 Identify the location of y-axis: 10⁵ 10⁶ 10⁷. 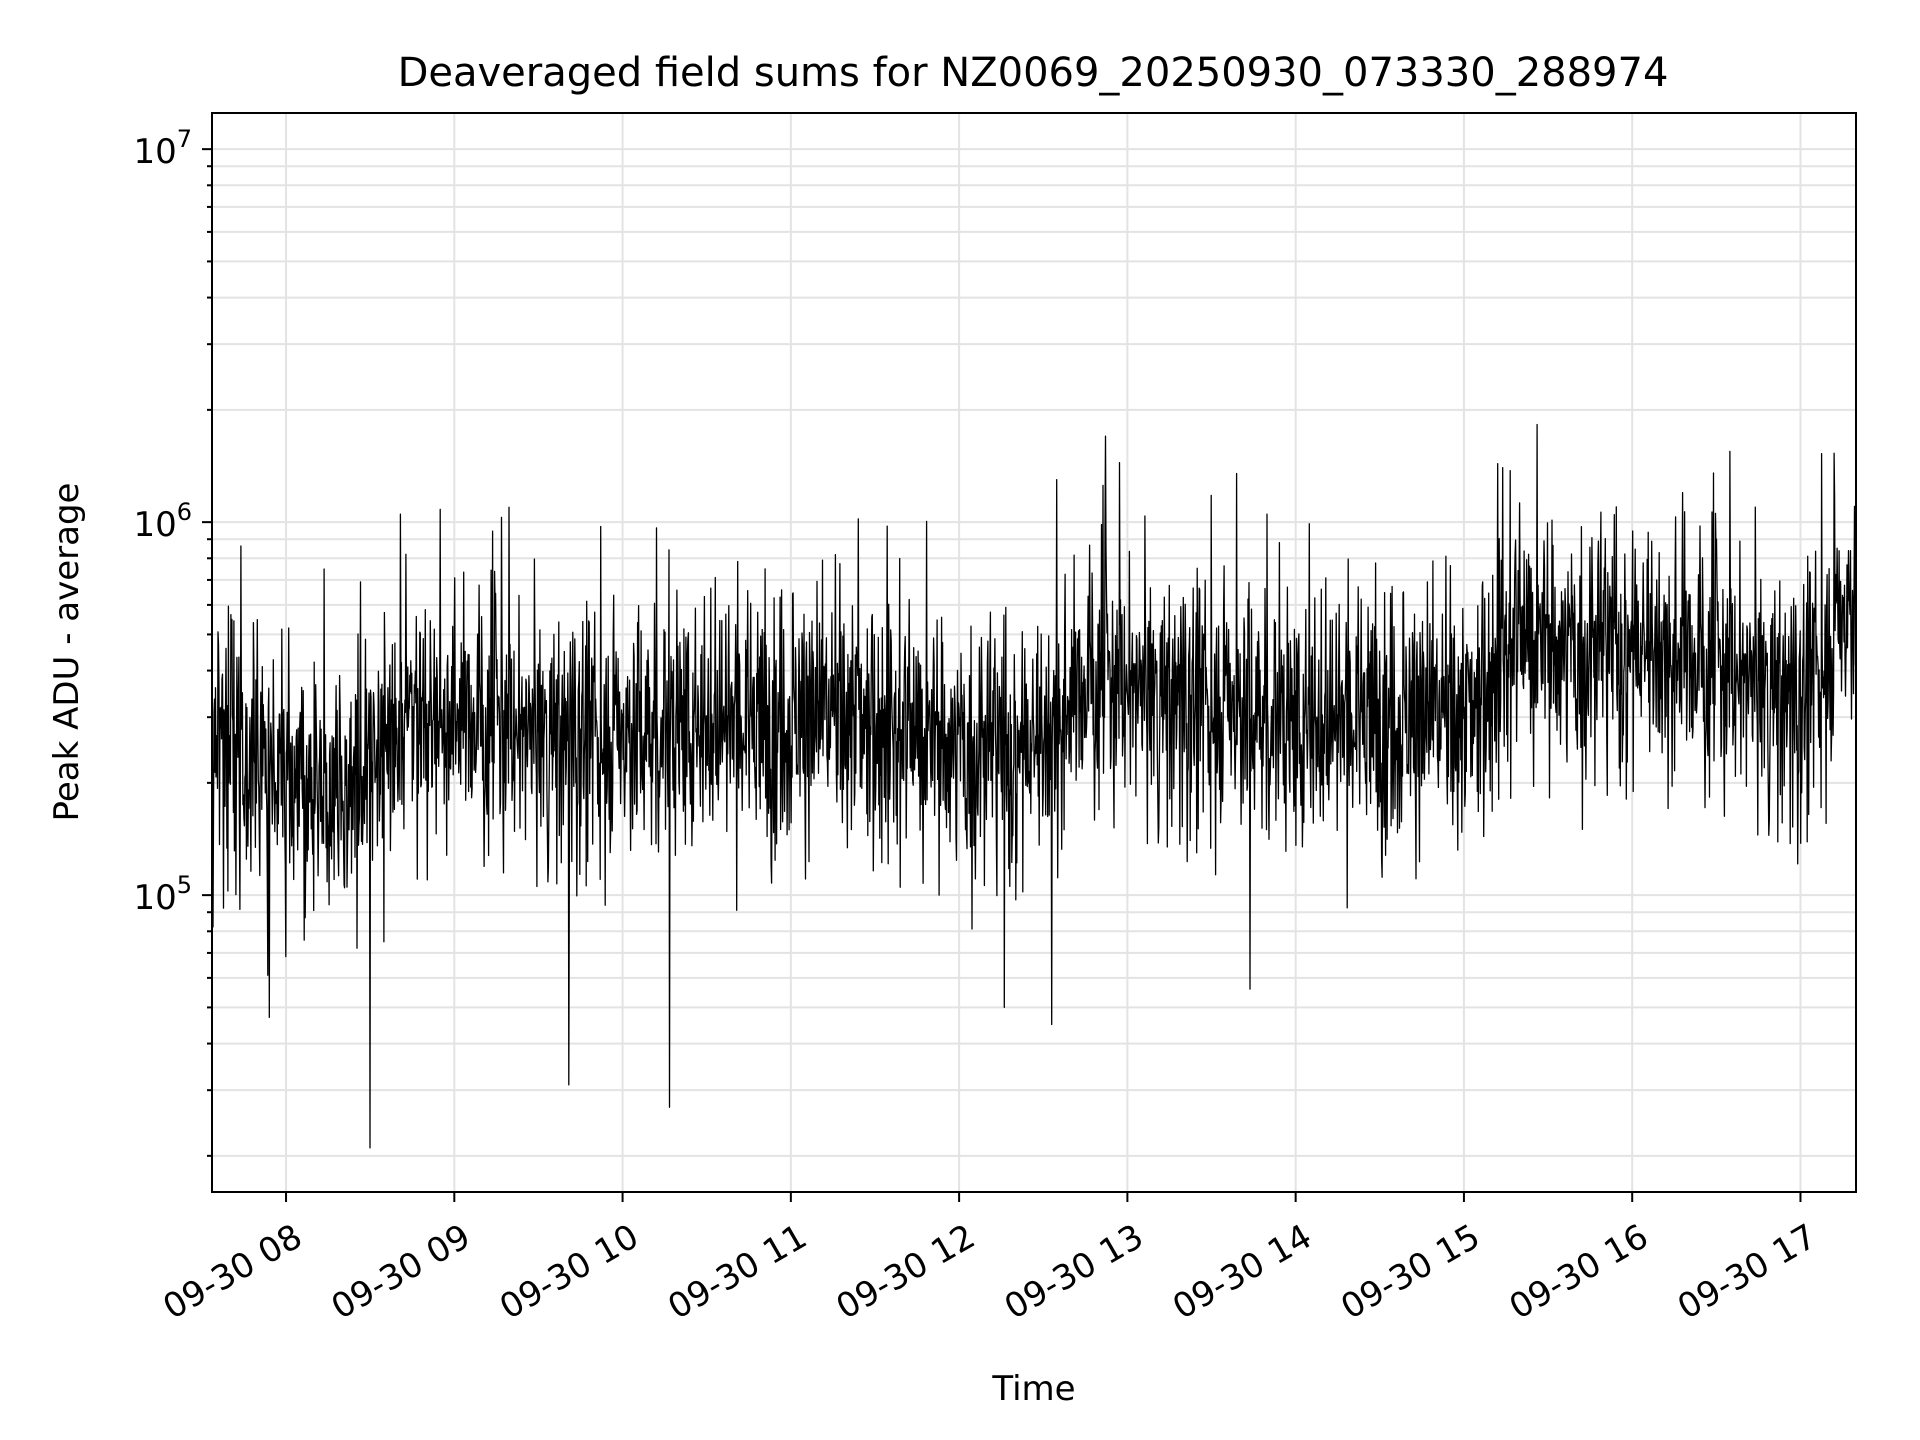
(172, 641).